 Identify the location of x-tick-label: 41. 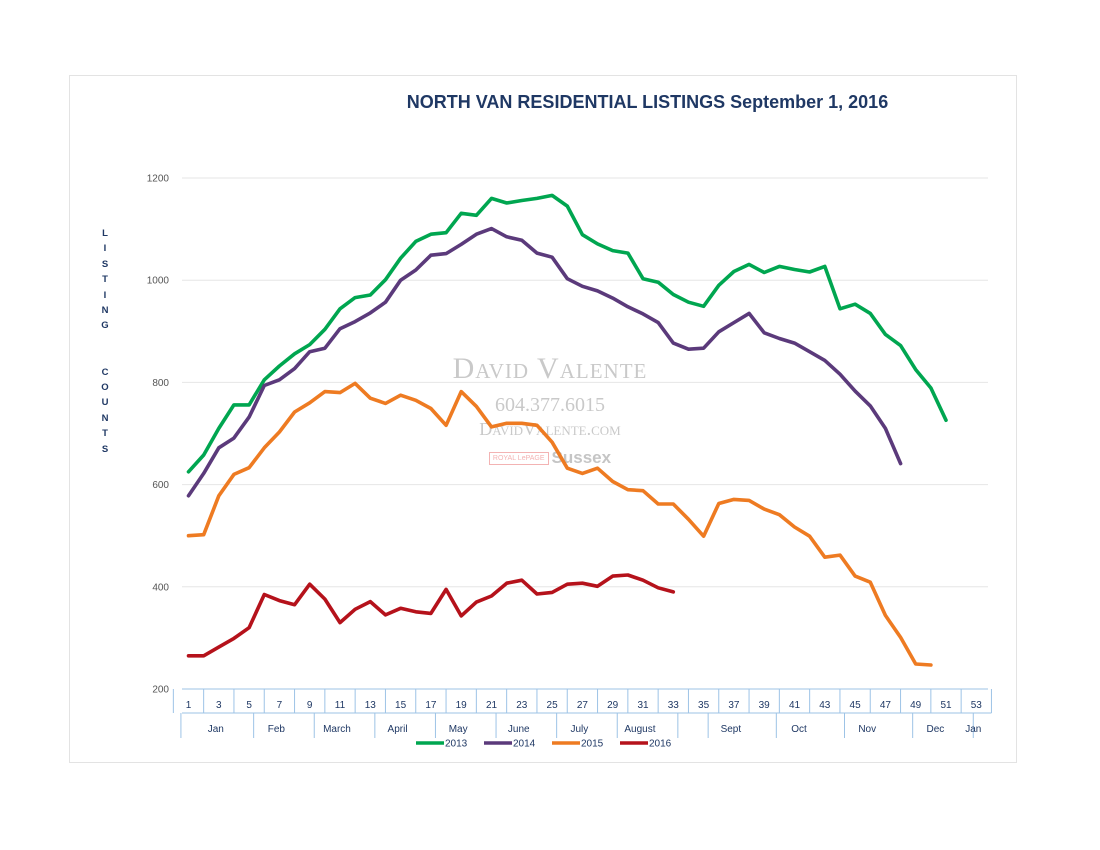
(795, 705).